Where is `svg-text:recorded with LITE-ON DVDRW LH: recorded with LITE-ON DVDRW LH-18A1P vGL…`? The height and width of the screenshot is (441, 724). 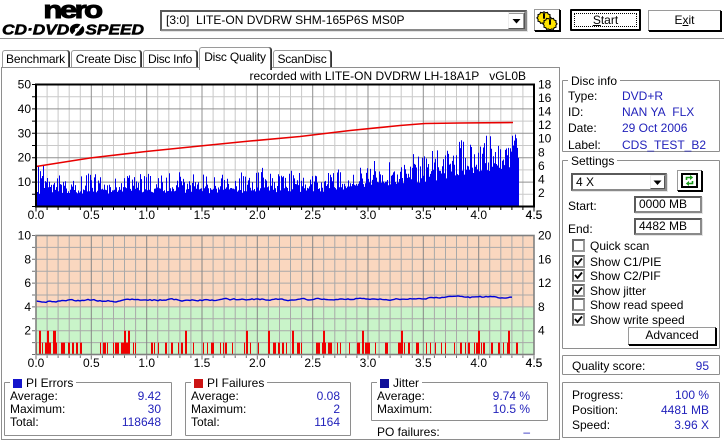 svg-text:recorded with LITE-ON DVDRW LH: recorded with LITE-ON DVDRW LH-18A1P vGL… is located at coordinates (387, 76).